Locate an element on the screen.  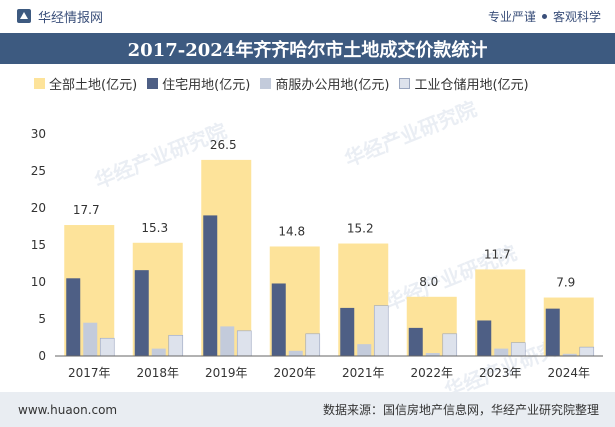
legend-label-industrial: 工业仓储用地(亿元) is located at coordinates (471, 85).